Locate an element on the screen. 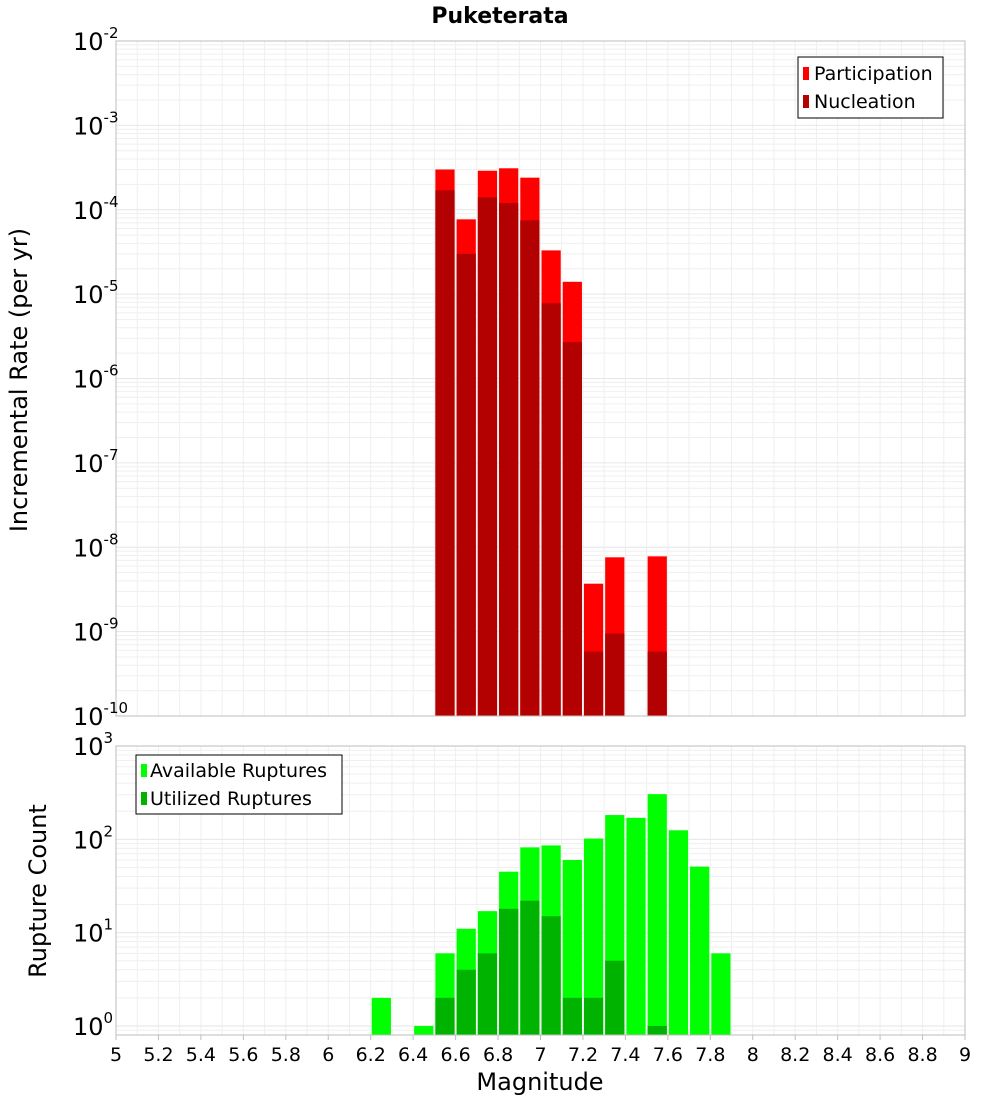  participation-legend-swatch is located at coordinates (806, 73).